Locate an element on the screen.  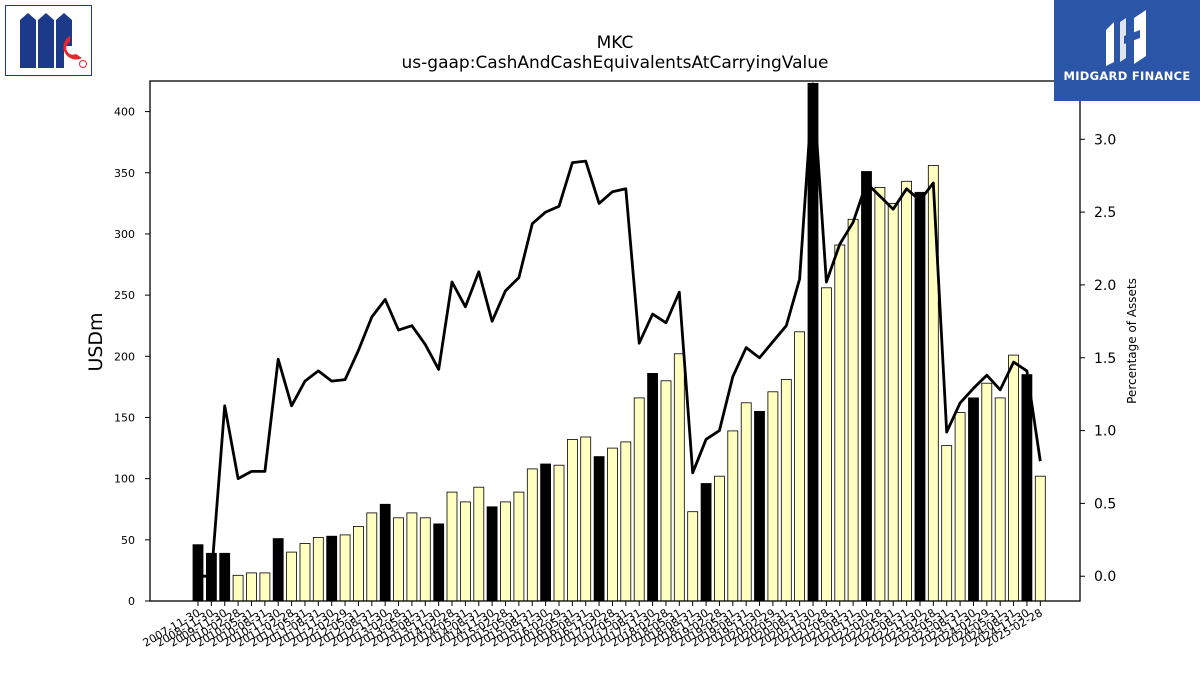
mccormick-logo is located at coordinates (48, 40).